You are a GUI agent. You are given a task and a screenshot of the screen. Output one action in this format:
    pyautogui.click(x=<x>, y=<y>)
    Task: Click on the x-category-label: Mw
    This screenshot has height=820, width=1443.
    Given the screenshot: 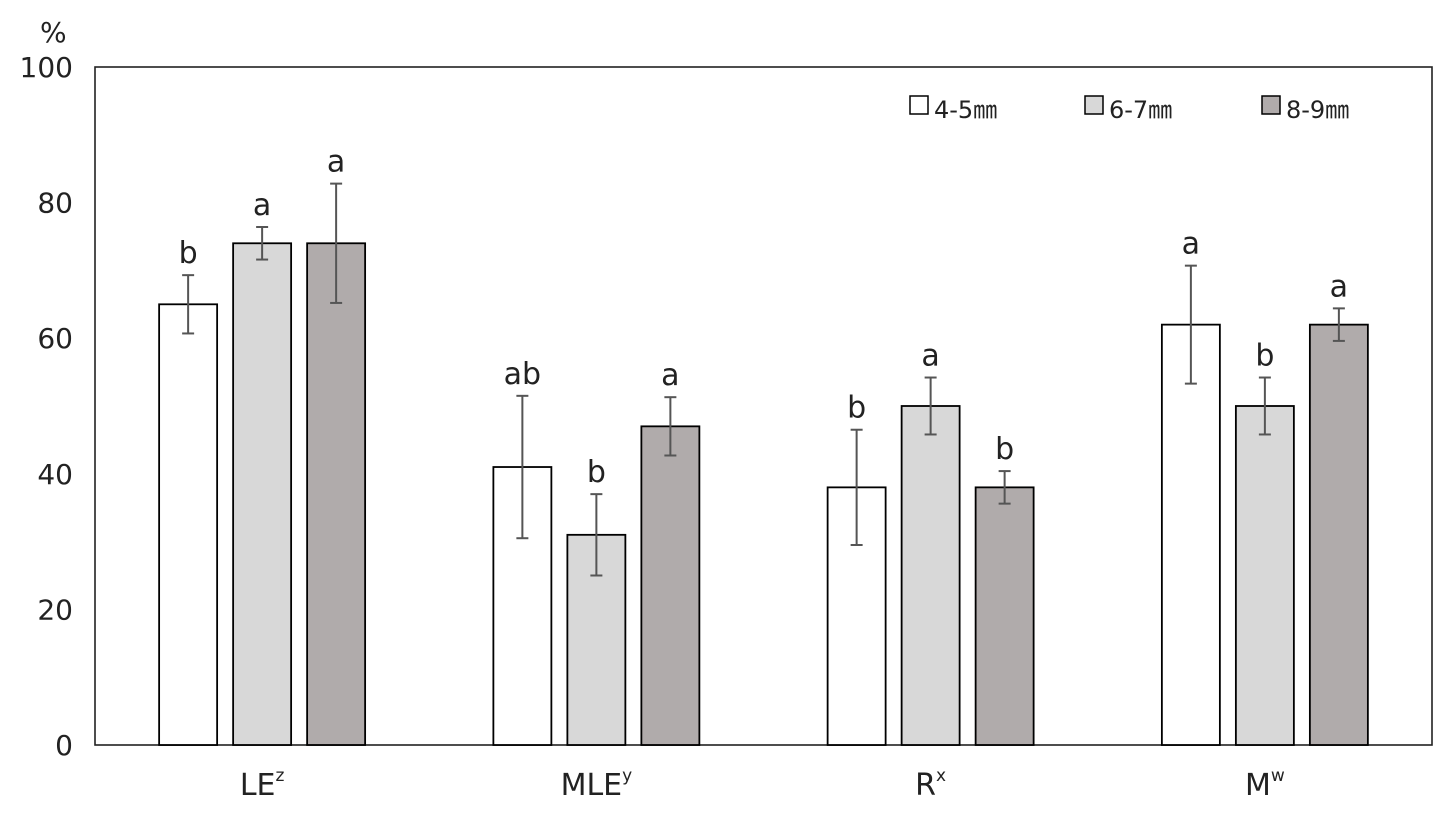 What is the action you would take?
    pyautogui.click(x=1265, y=784)
    